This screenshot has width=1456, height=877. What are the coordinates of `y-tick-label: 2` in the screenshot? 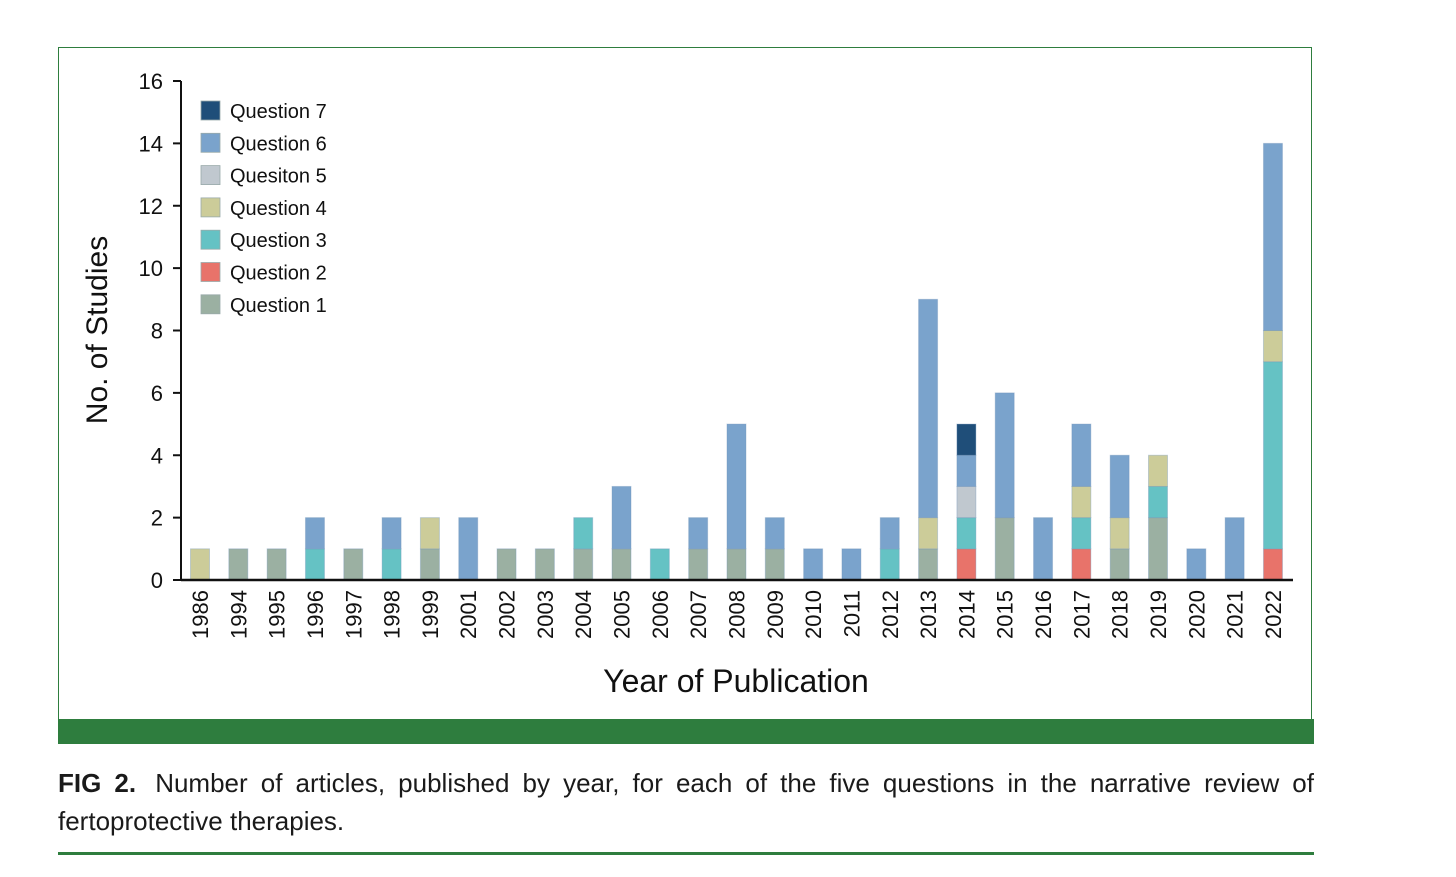 It's located at (157, 518).